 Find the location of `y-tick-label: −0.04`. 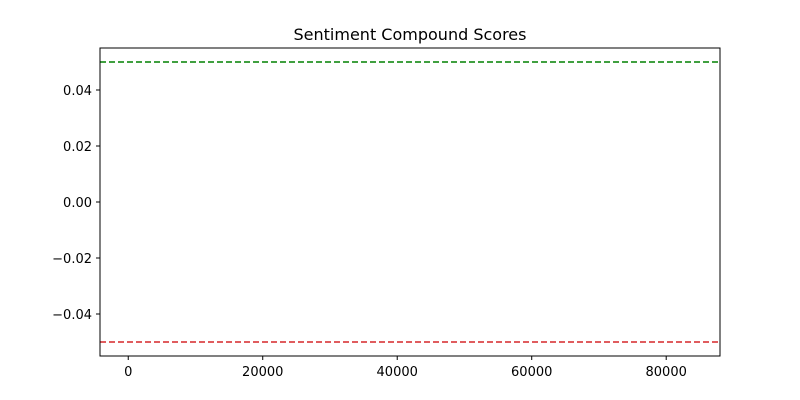

y-tick-label: −0.04 is located at coordinates (72, 315).